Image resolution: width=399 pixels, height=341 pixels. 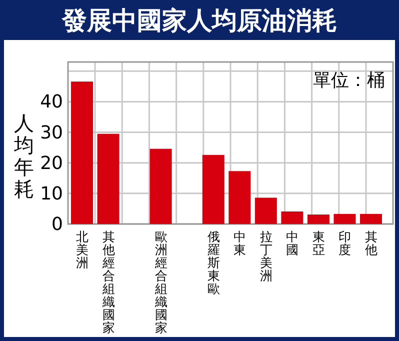 I want to click on annotation: 單位：桶, so click(x=349, y=80).